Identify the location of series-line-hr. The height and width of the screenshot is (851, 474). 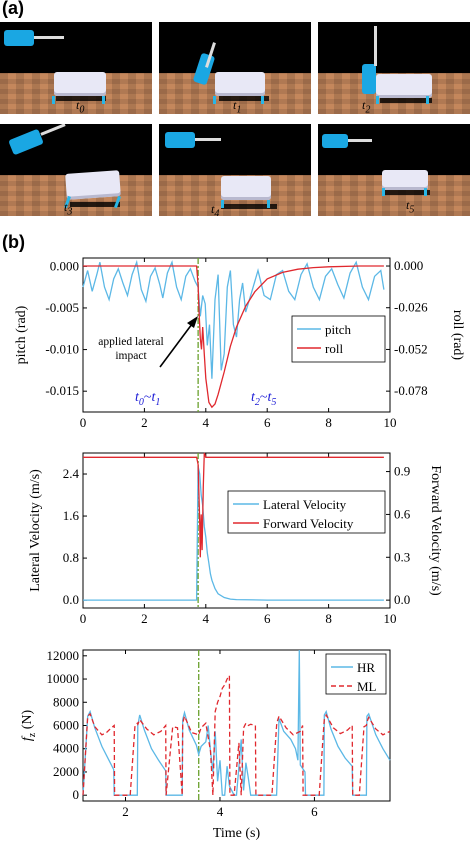
(236, 722).